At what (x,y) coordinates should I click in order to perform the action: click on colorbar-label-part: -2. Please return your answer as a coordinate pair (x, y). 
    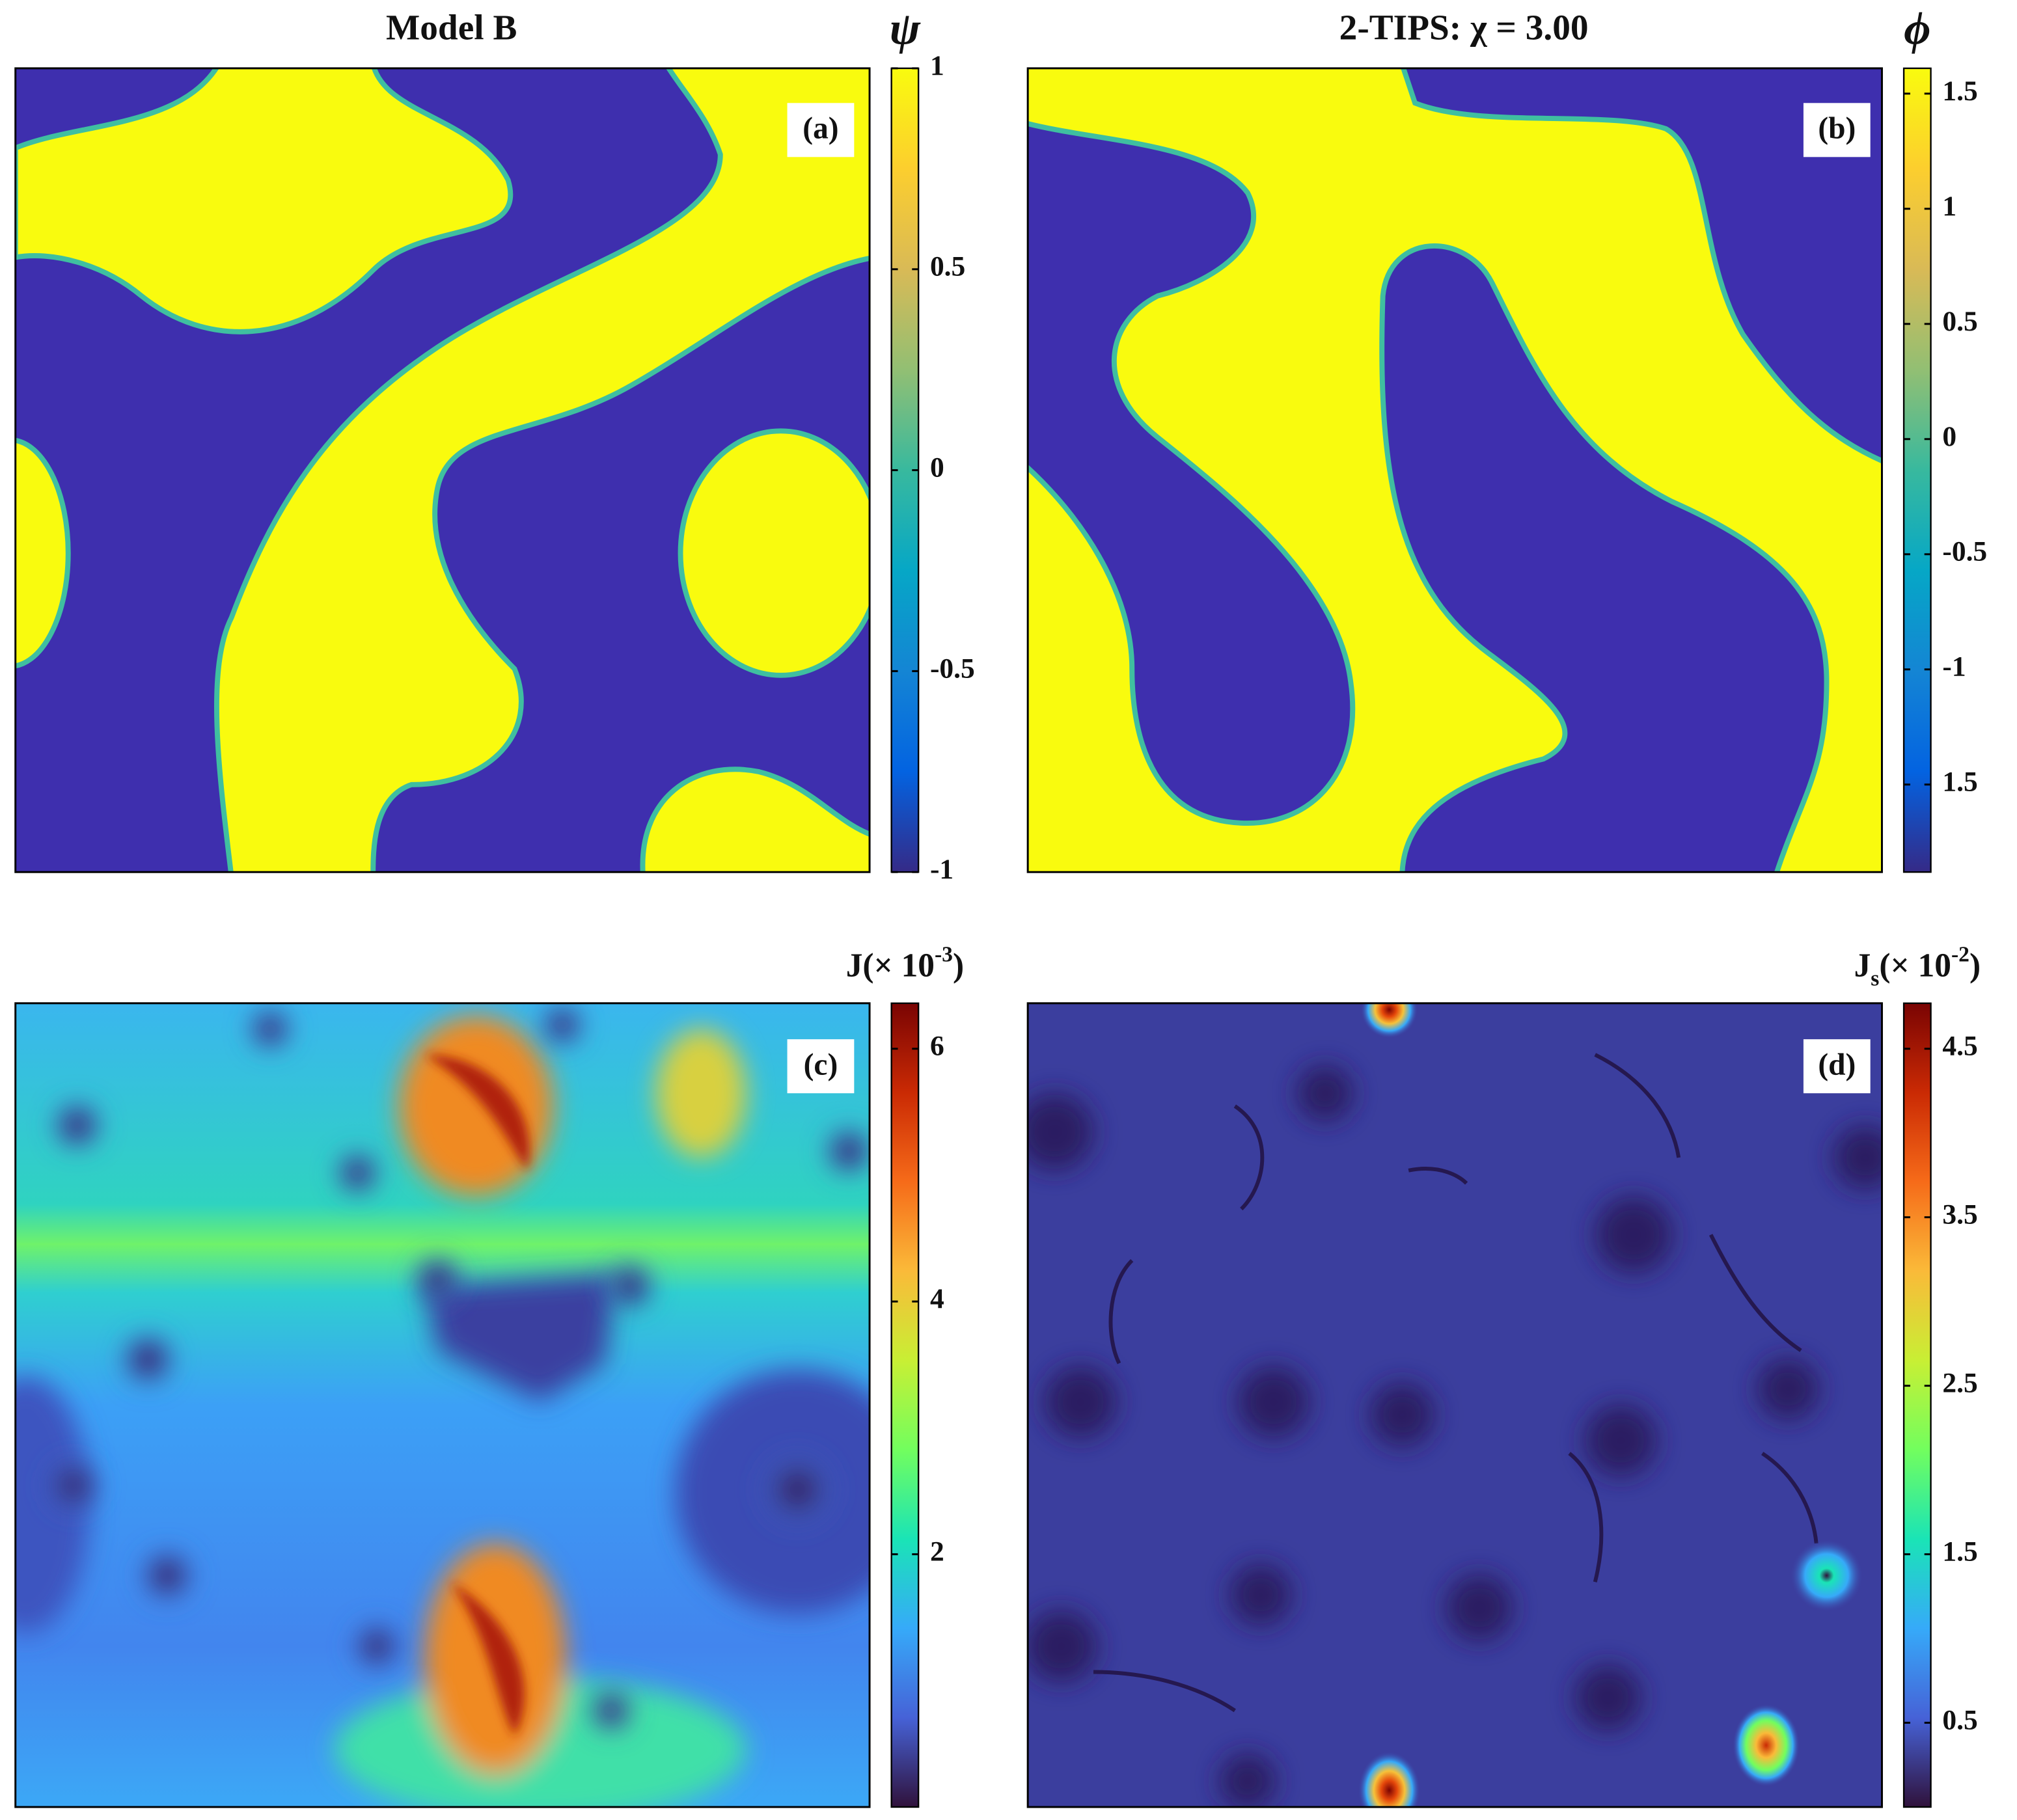
    Looking at the image, I should click on (1960, 955).